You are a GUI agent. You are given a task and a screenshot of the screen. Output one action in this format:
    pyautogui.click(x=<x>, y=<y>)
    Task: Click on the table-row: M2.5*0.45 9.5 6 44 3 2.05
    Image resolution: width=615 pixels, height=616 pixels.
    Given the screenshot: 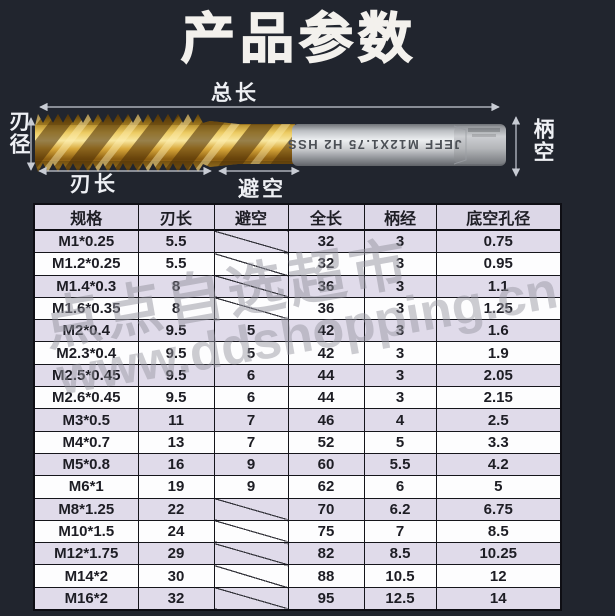 What is the action you would take?
    pyautogui.click(x=297, y=375)
    